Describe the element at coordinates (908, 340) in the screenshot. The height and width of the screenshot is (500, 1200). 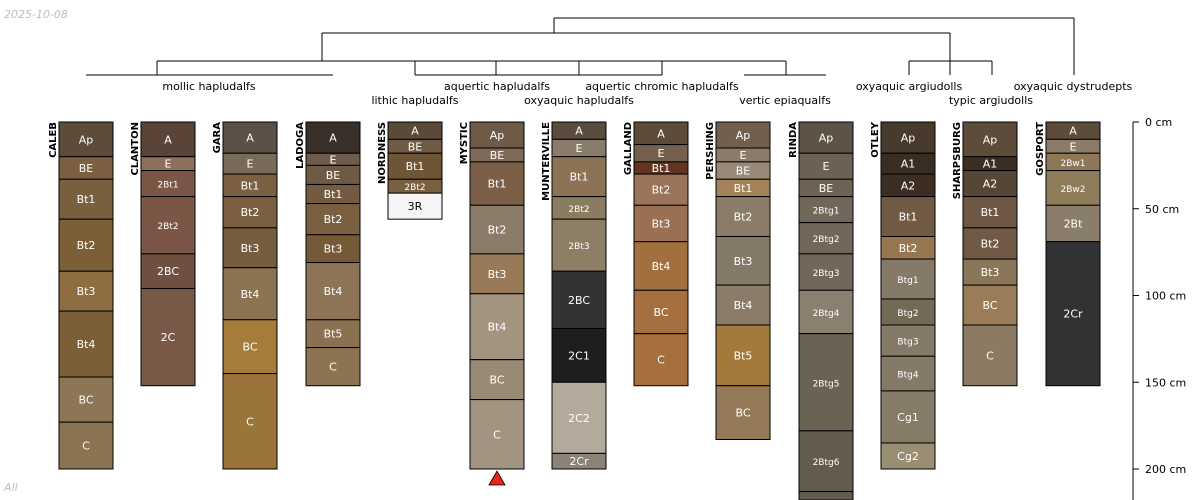
I see `horizon-otley-btg3` at that location.